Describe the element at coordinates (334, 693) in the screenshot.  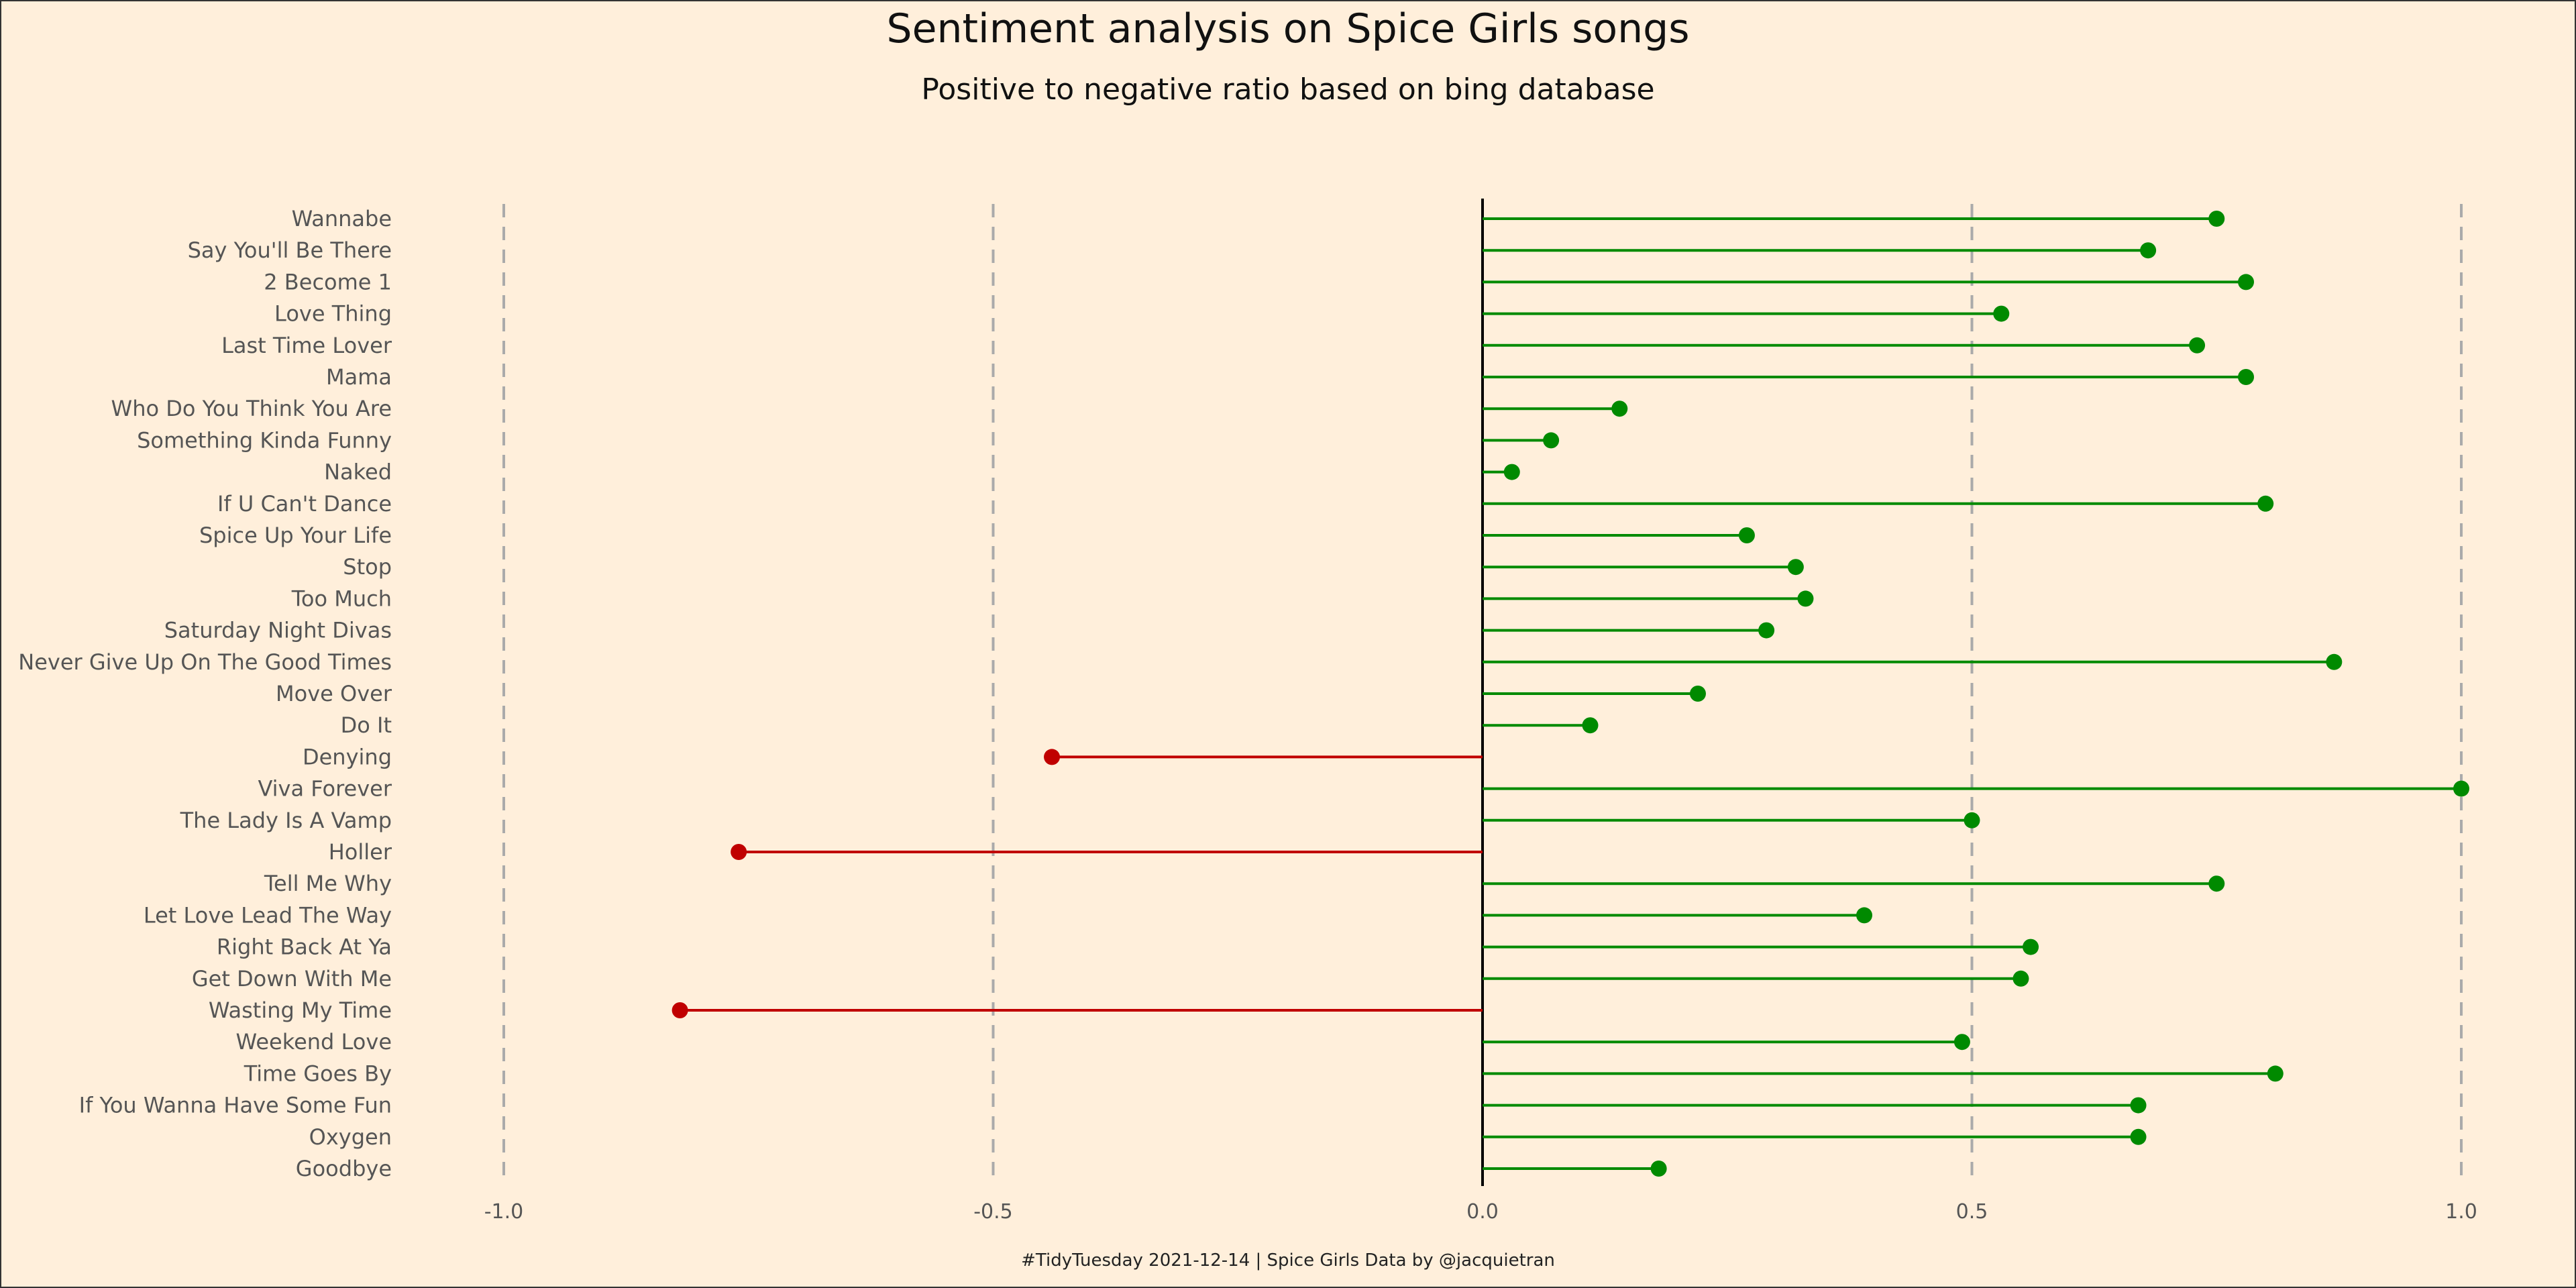
I see `y-tick-label: Move Over` at that location.